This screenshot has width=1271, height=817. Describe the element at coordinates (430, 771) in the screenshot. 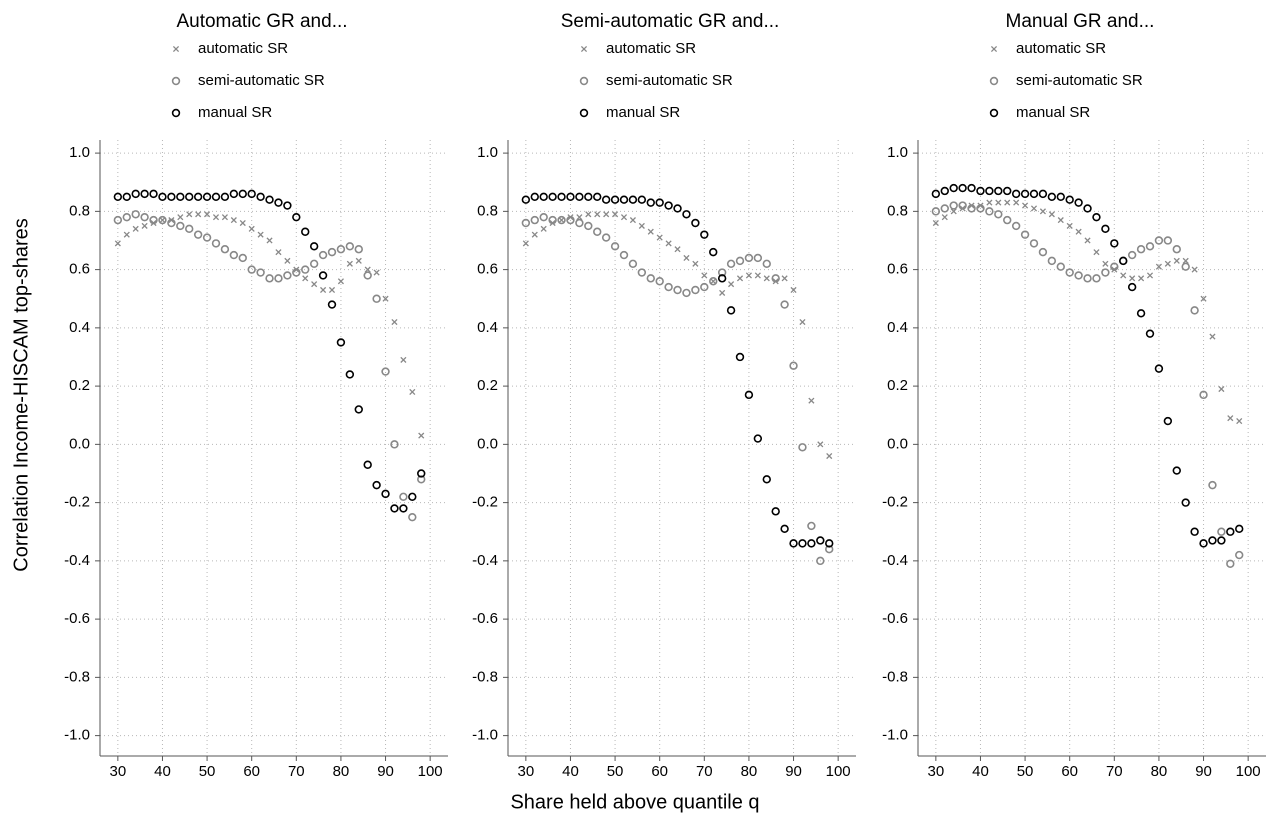

I see `x-tick-label: 100` at that location.